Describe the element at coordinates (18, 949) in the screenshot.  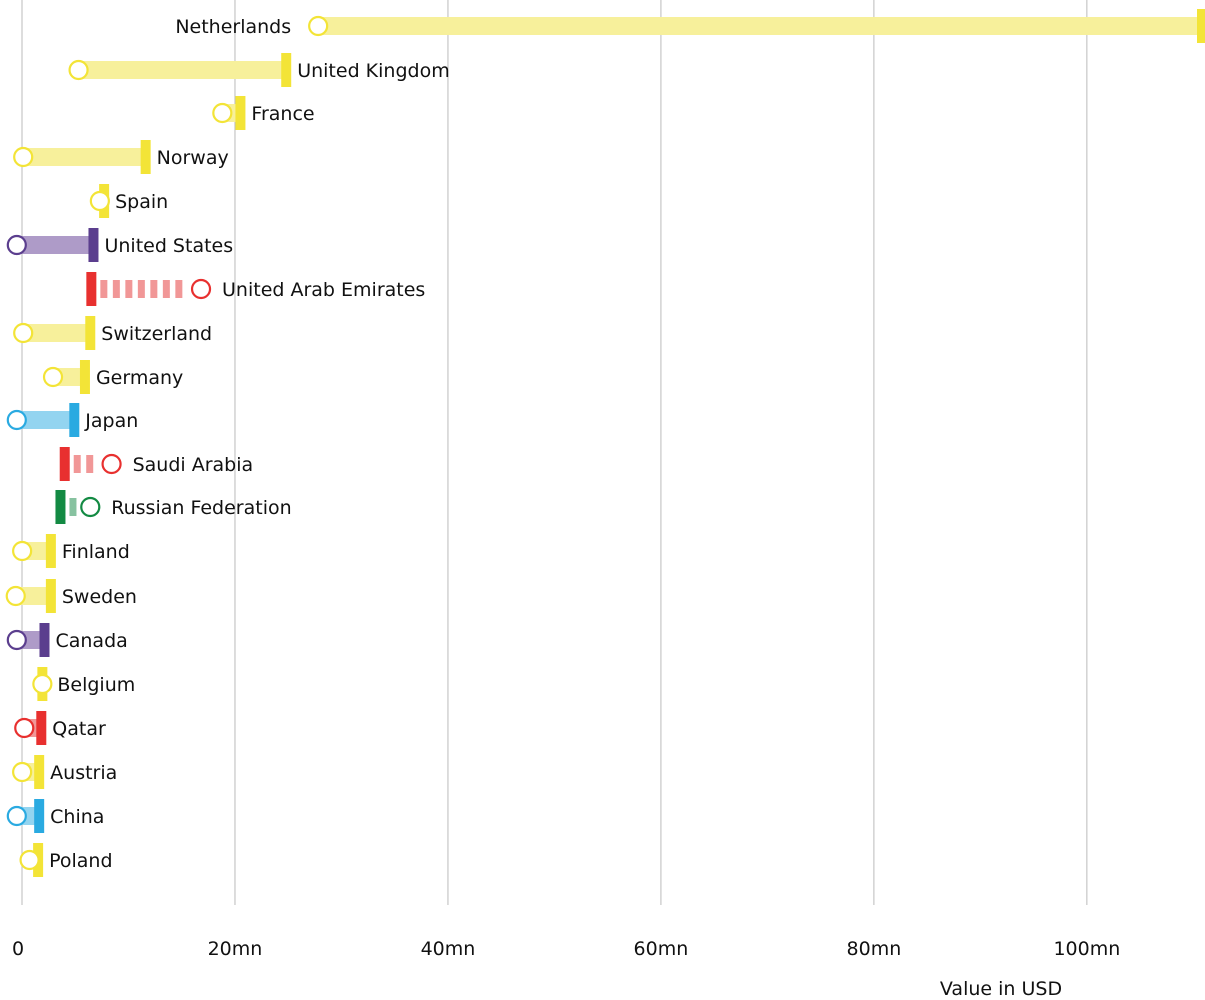
I see `x-tick-label: 0` at that location.